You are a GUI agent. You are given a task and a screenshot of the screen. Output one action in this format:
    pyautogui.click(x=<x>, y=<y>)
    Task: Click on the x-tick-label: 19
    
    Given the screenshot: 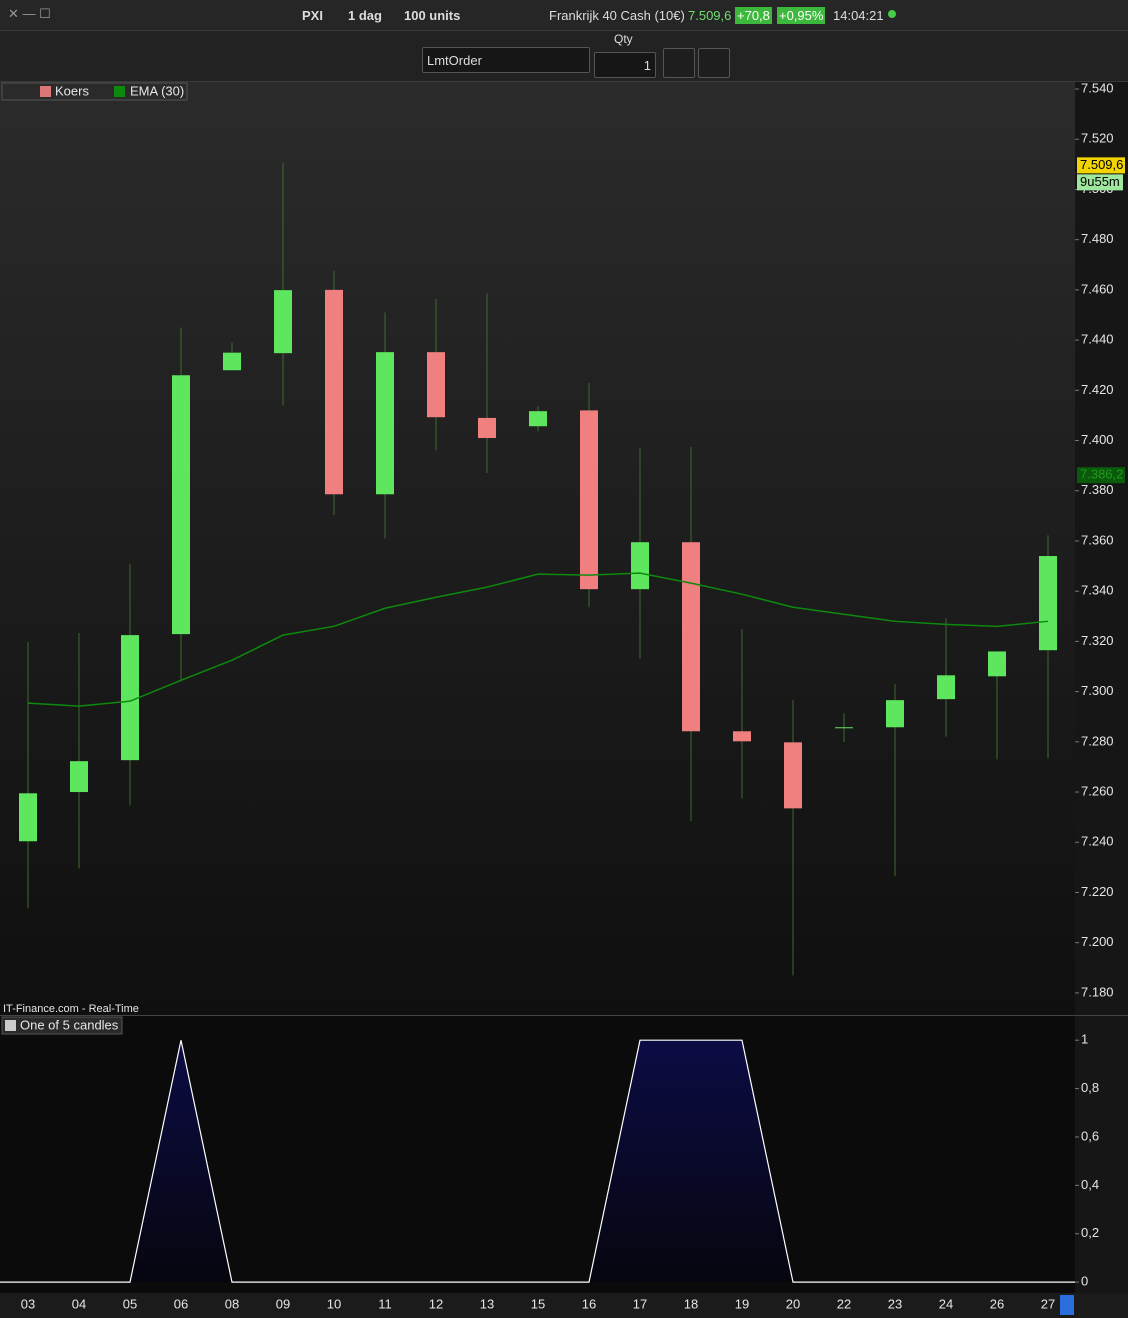 What is the action you would take?
    pyautogui.click(x=742, y=1303)
    